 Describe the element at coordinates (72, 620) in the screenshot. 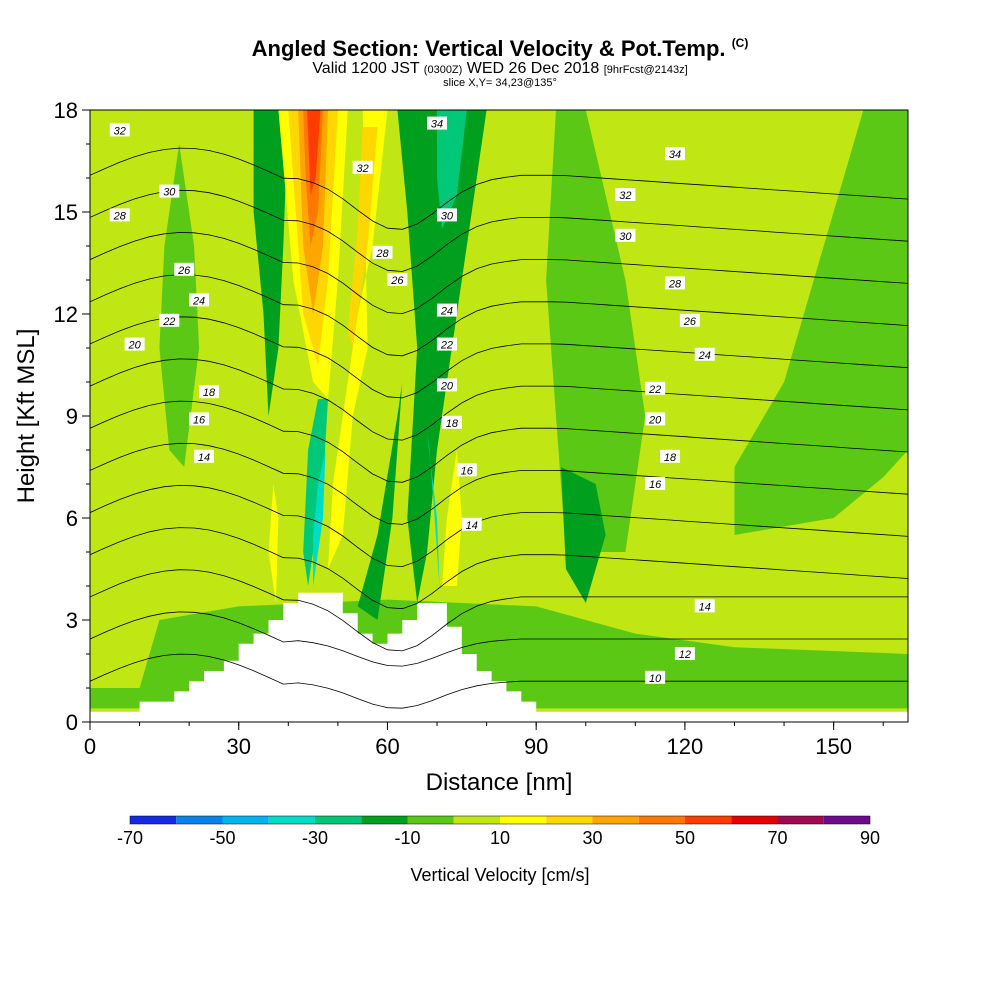

I see `y-tick-label: 3` at that location.